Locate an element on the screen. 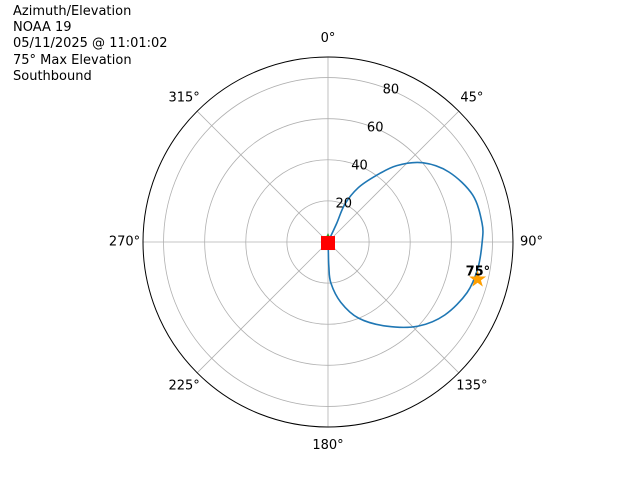  pass-direction: Southbound is located at coordinates (52, 76).